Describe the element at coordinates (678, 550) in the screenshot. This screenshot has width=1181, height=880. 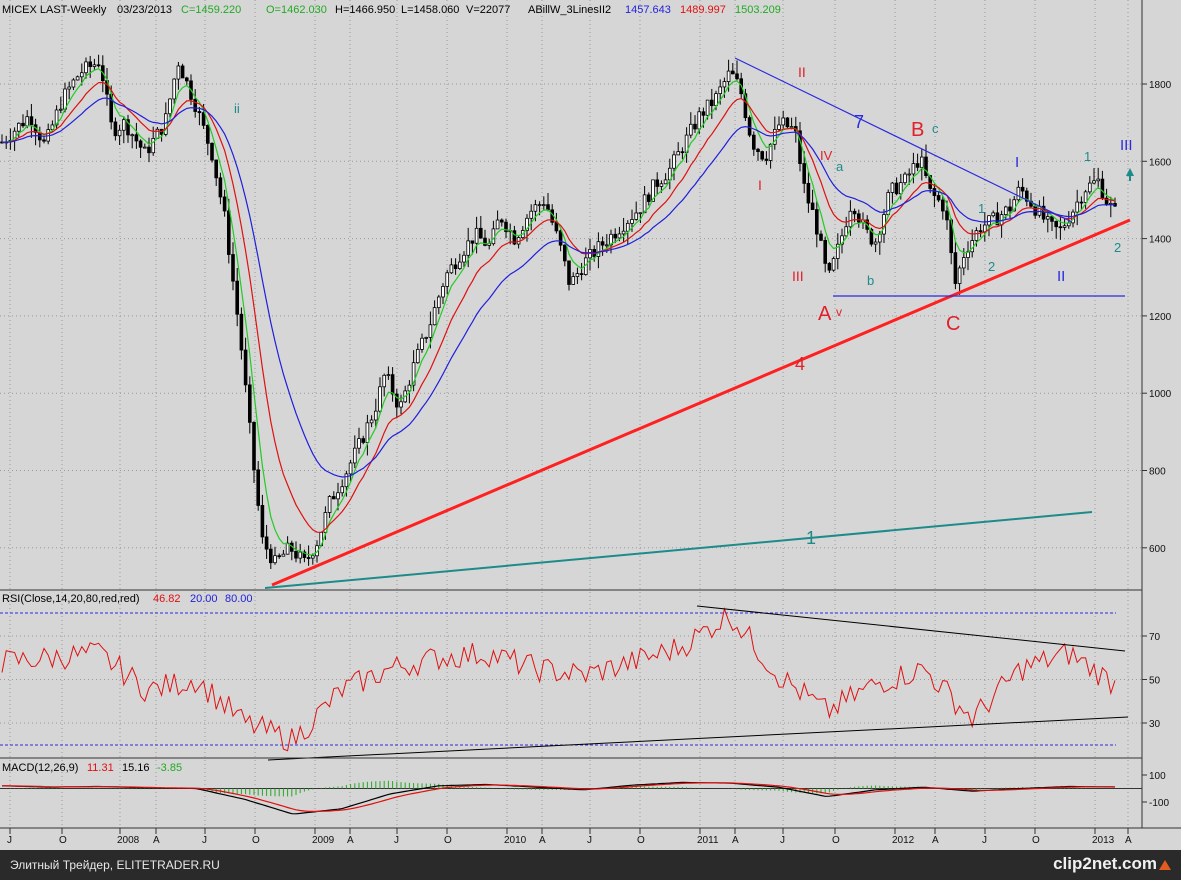
I see `trend-line-teal` at that location.